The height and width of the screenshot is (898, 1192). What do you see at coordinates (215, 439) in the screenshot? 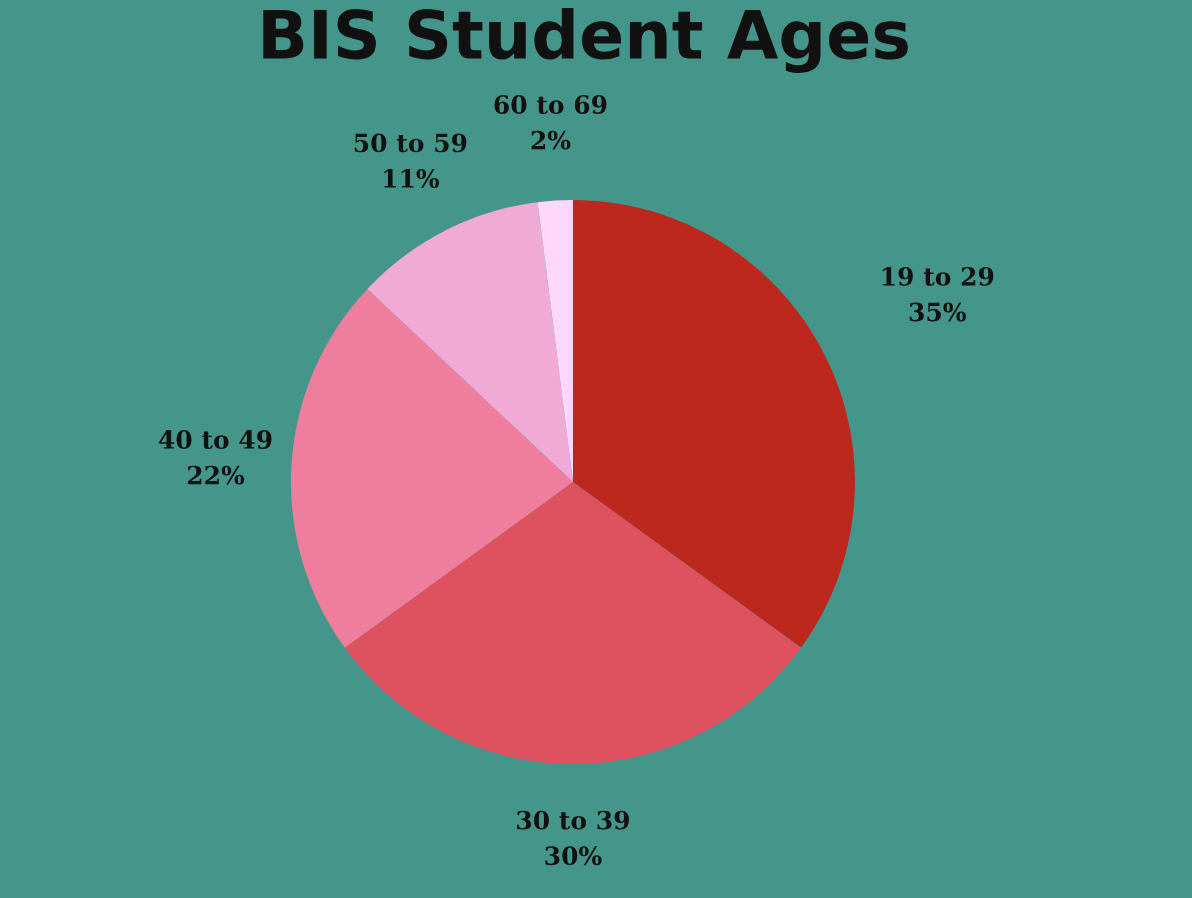
I see `slice-label: 40 to 49` at bounding box center [215, 439].